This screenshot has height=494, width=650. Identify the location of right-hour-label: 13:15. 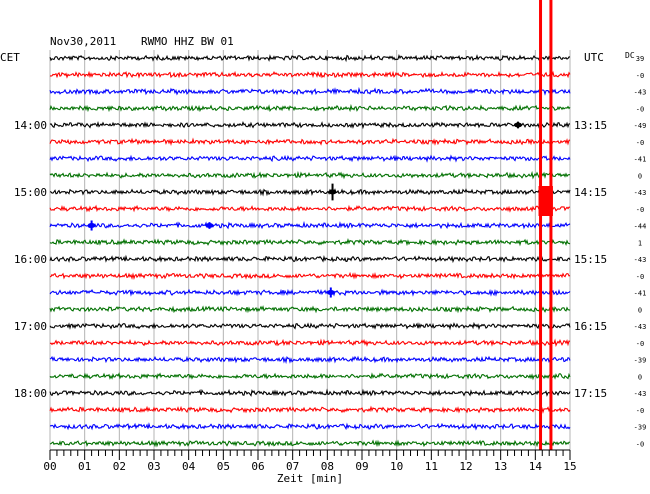
(590, 125).